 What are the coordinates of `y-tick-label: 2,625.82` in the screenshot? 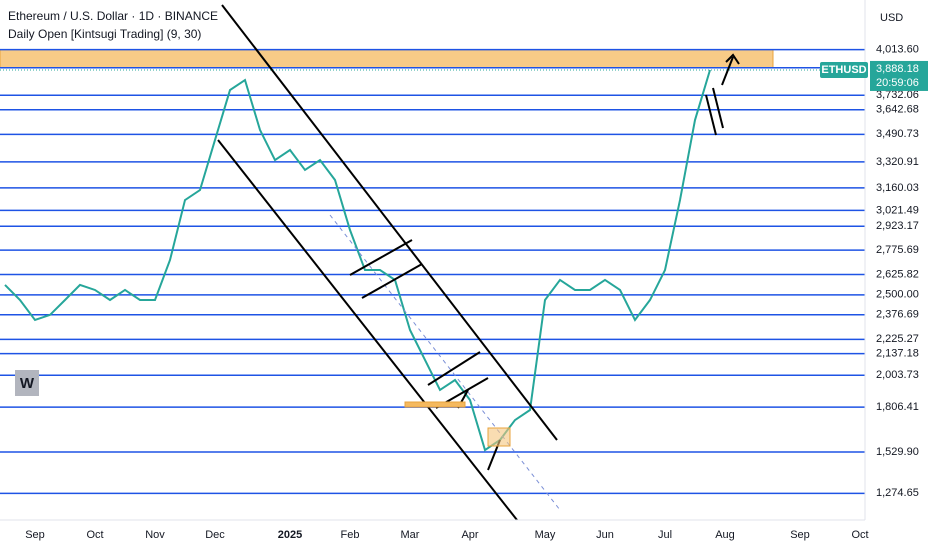 It's located at (897, 274).